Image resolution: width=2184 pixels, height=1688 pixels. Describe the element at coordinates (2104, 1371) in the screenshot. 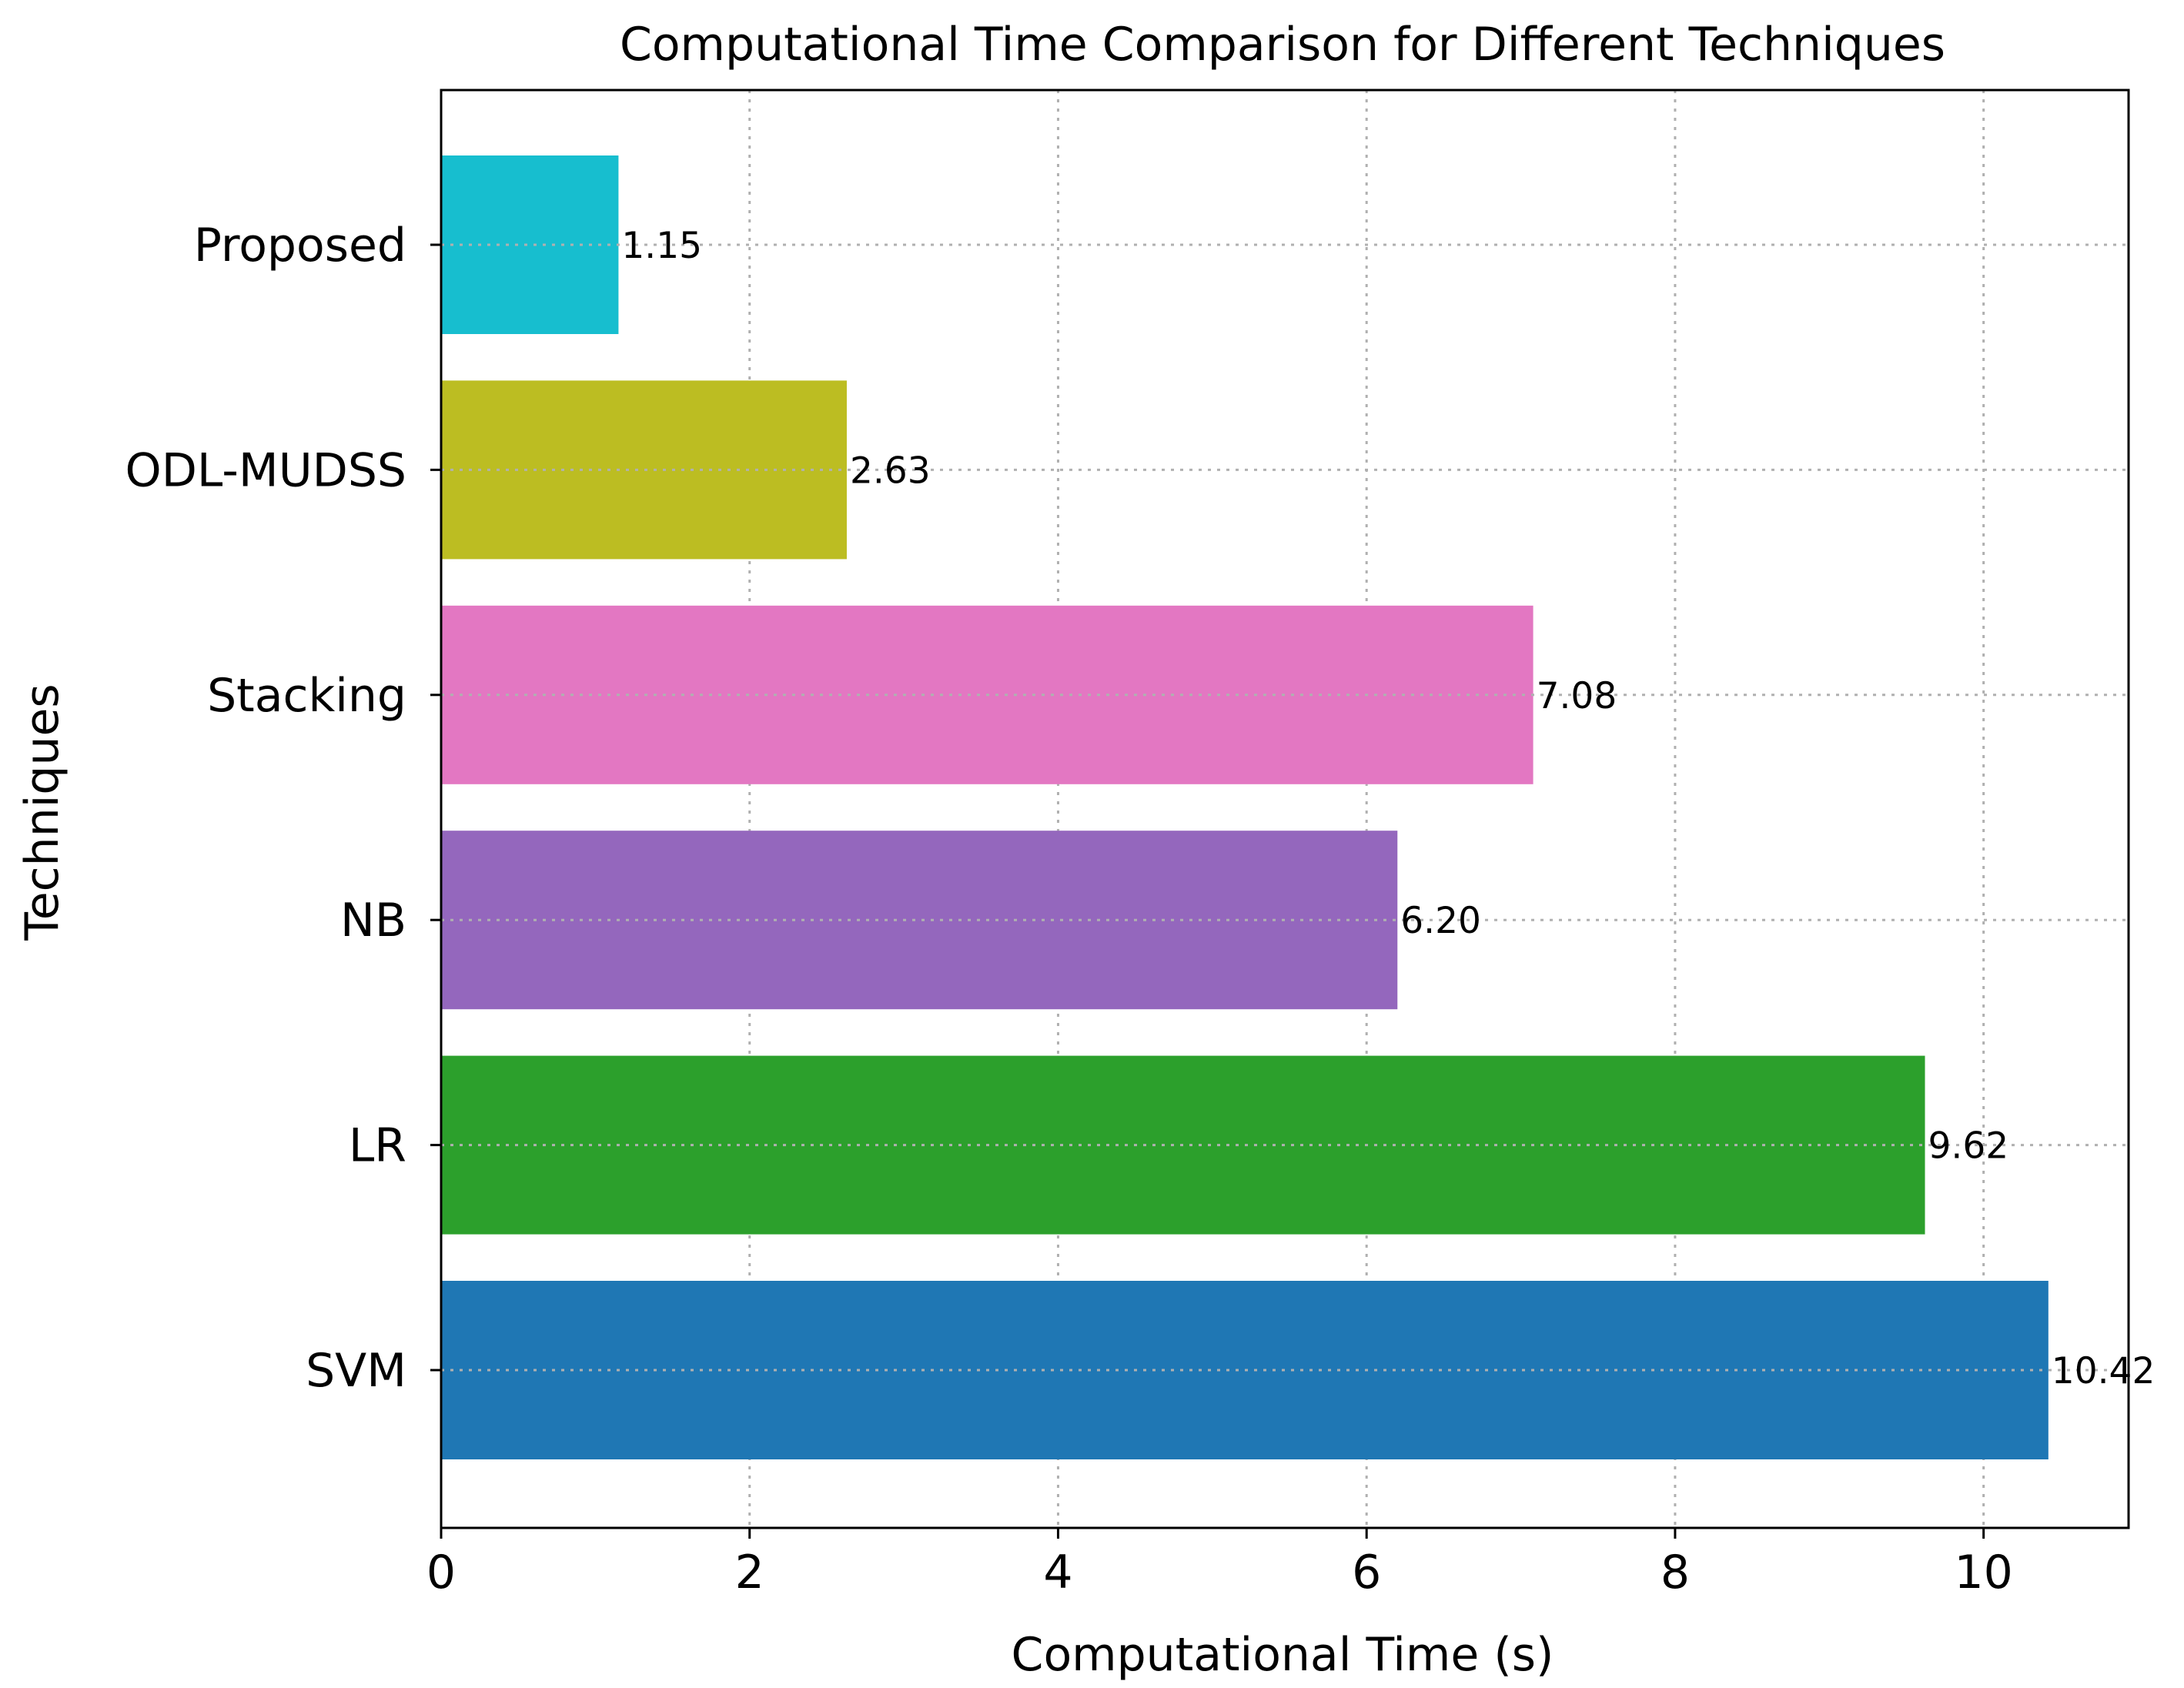

I see `data-label-svm: 10.42` at that location.